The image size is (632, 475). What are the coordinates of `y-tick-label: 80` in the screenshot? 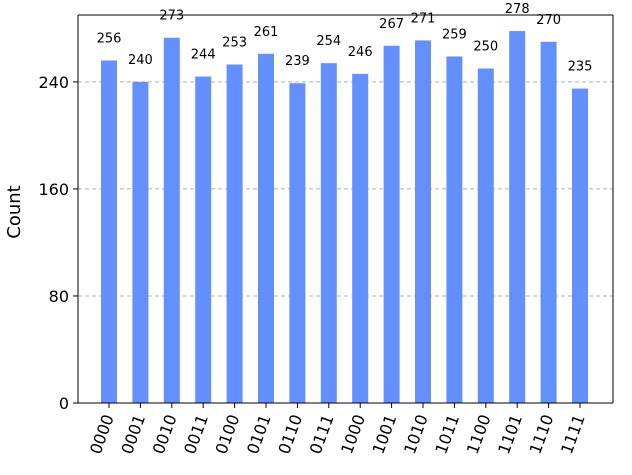 It's located at (59, 296).